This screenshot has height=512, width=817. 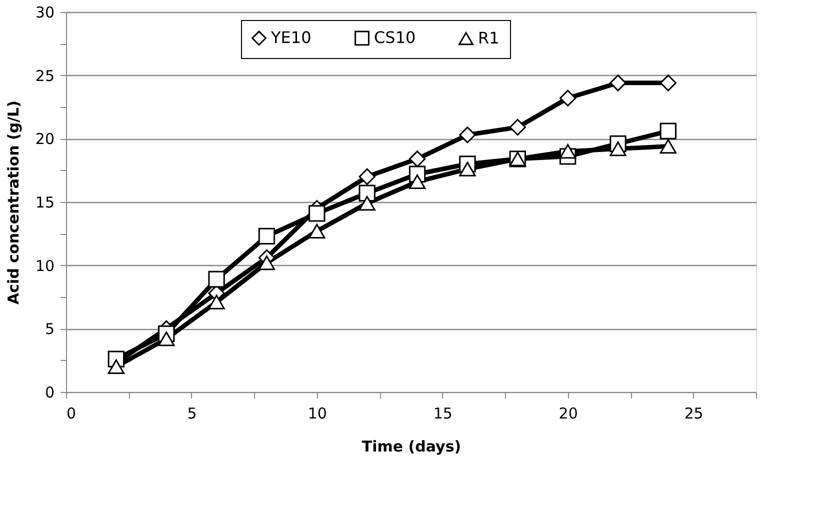 What do you see at coordinates (13, 202) in the screenshot?
I see `y-axis-title: Acid concentration (g/L)` at bounding box center [13, 202].